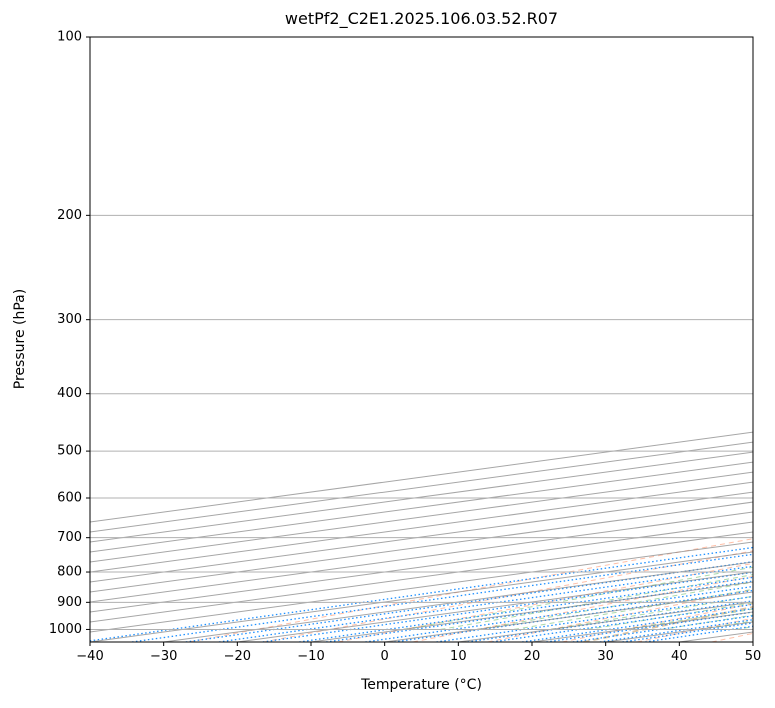 The height and width of the screenshot is (708, 775). Describe the element at coordinates (20, 339) in the screenshot. I see `y-axis-label: Pressure (hPa)` at that location.